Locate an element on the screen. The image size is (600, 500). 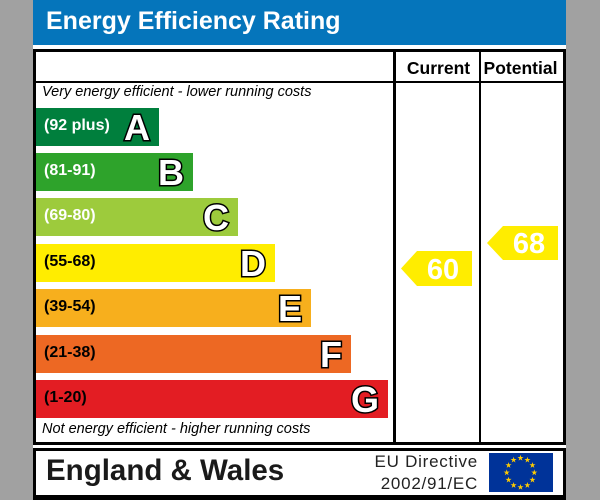
svg-text: 68 is located at coordinates (529, 244).